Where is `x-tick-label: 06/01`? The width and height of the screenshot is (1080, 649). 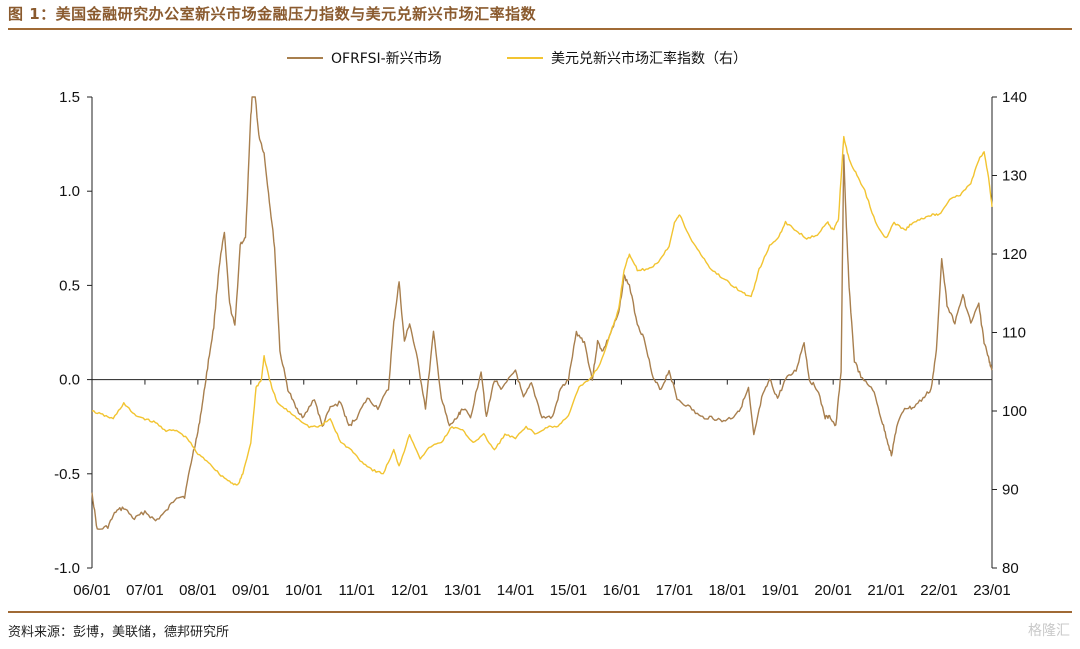 x-tick-label: 06/01 is located at coordinates (92, 590).